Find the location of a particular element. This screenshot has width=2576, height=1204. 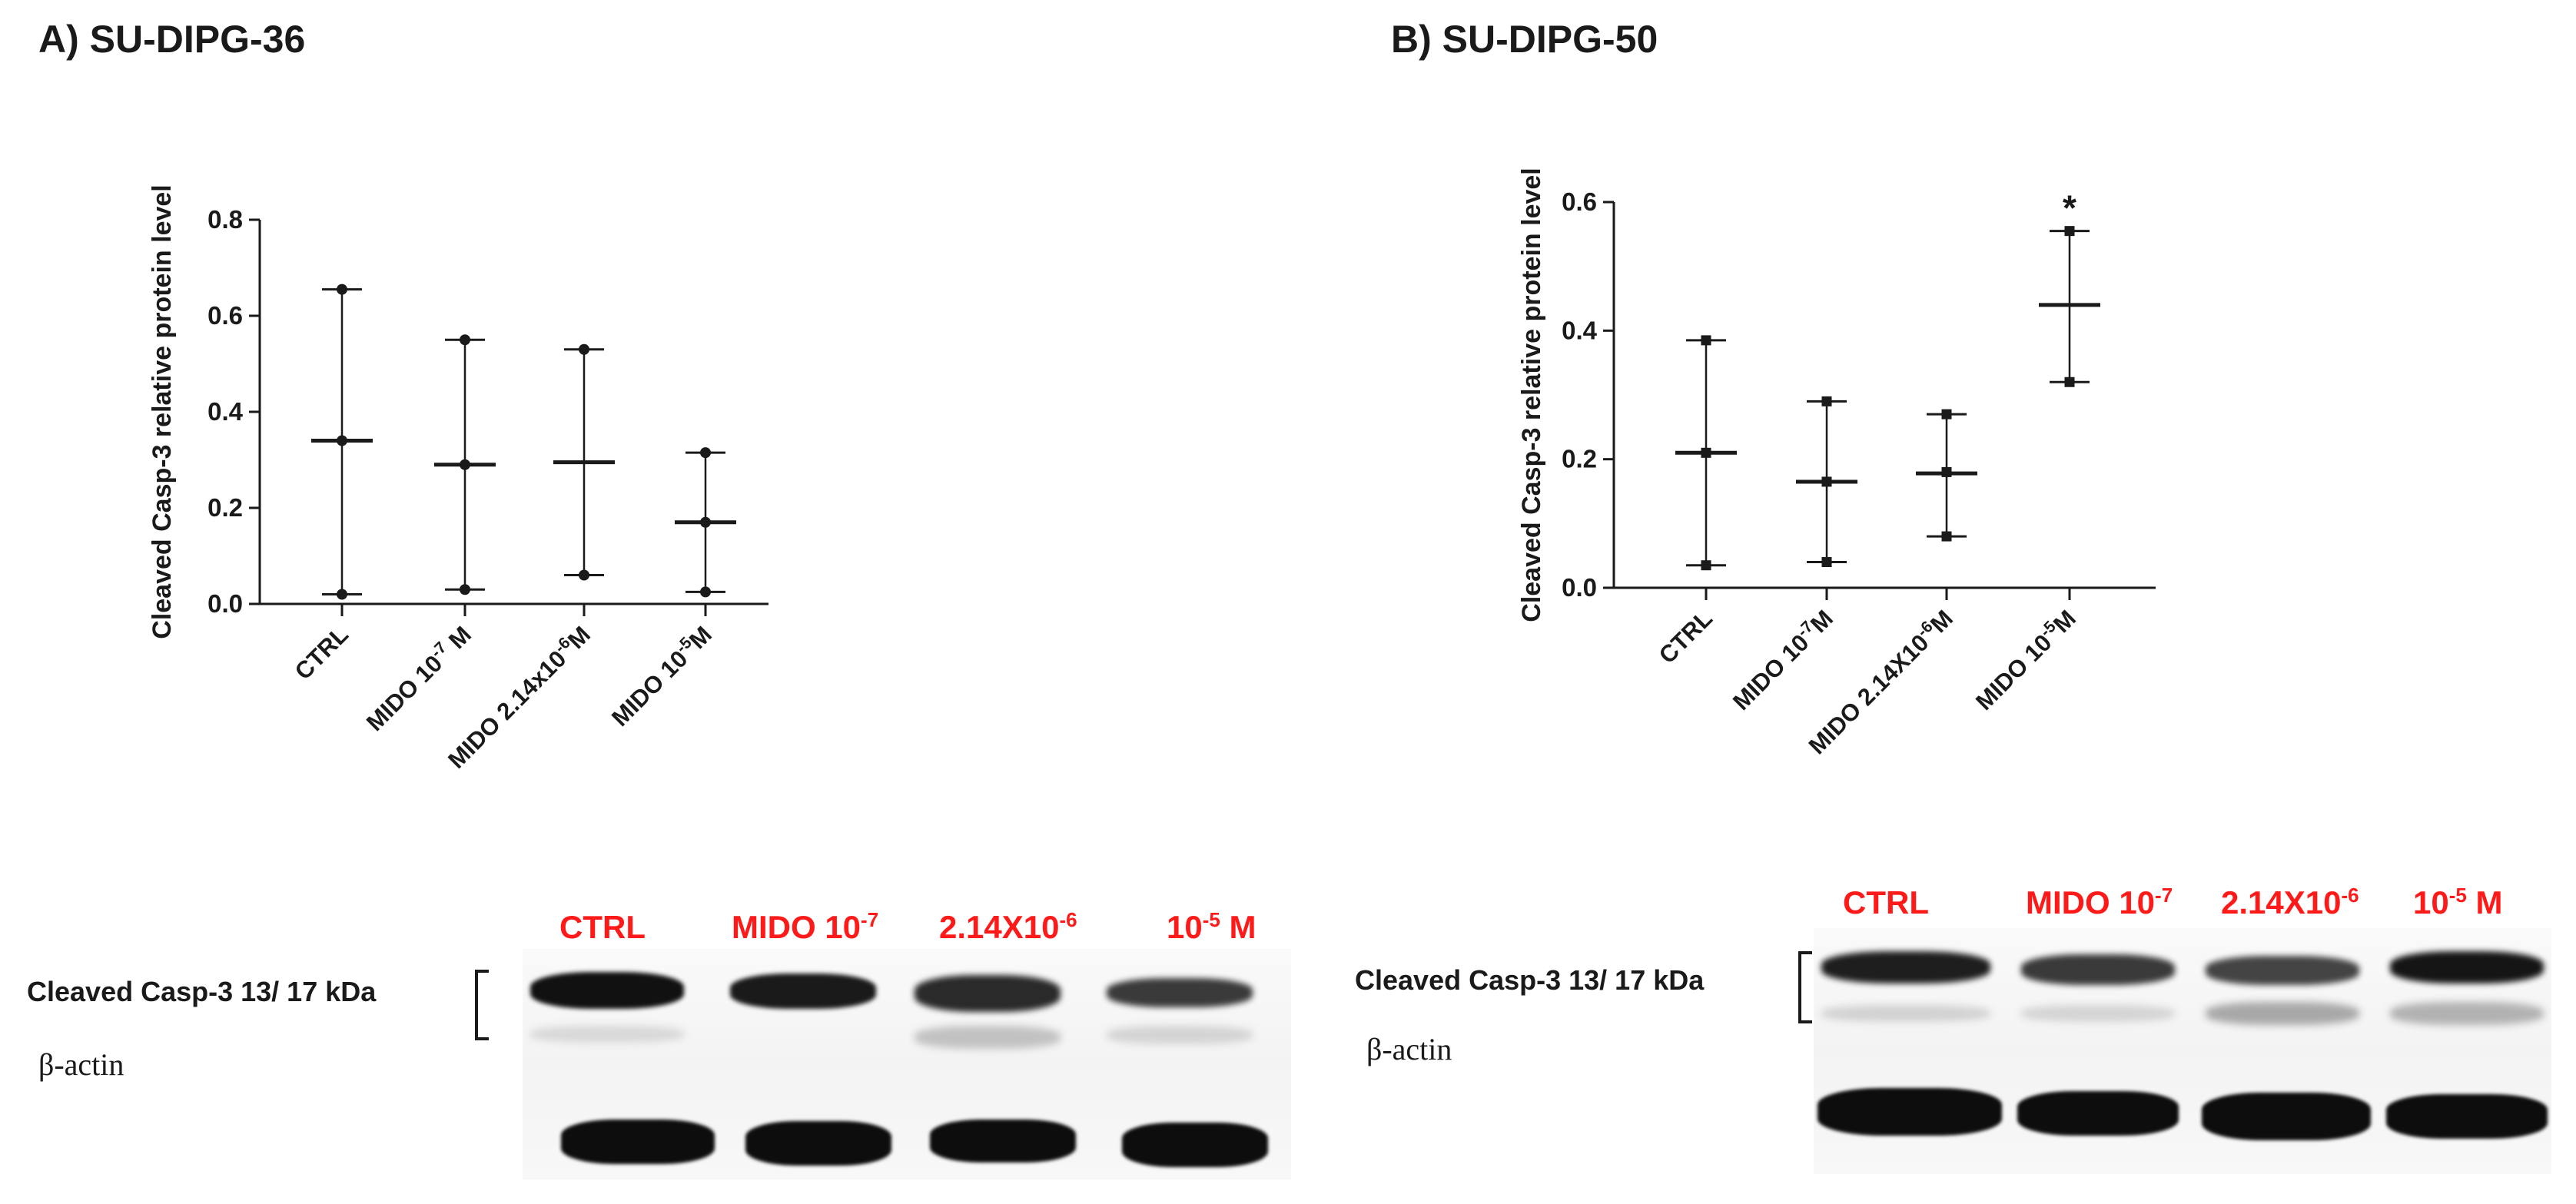

chart-a-y-axis-title: Cleaved Casp-3 relative protein level is located at coordinates (162, 411).